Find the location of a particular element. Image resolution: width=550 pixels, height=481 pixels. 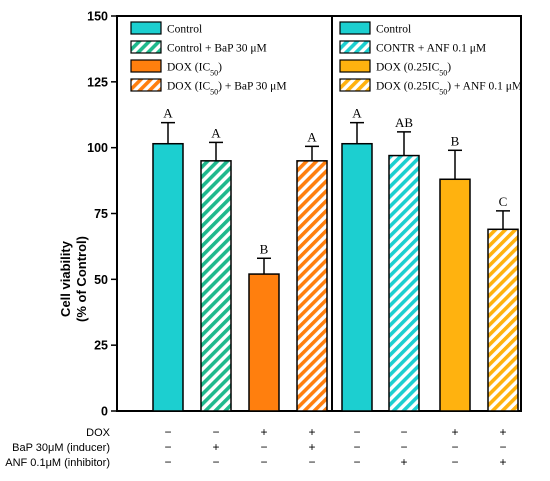

y-tick-label: 50 is located at coordinates (101, 280).